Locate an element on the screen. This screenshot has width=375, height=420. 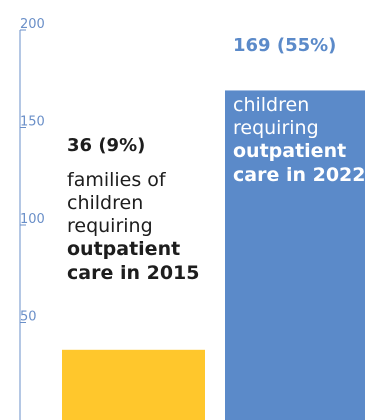
y-tick-label: 200 is located at coordinates (32, 24).